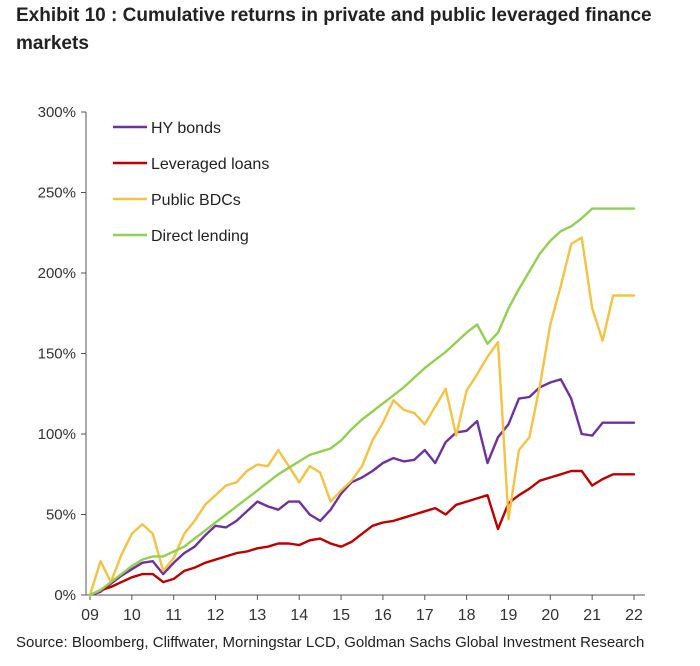  Describe the element at coordinates (65, 595) in the screenshot. I see `y-tick-label: 0%` at that location.